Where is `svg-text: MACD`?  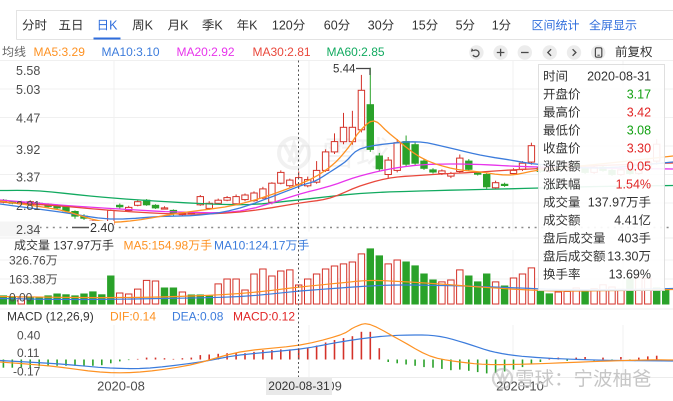
svg-text: MACD is located at coordinates (25, 317).